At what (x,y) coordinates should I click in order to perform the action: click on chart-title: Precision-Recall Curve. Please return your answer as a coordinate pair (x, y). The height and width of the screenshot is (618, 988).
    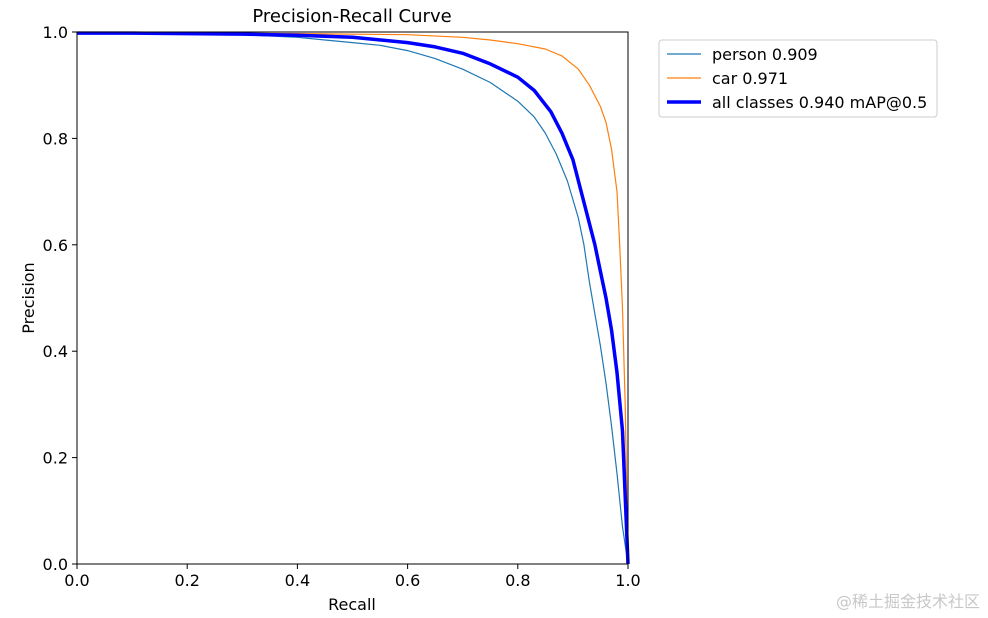
    Looking at the image, I should click on (351, 16).